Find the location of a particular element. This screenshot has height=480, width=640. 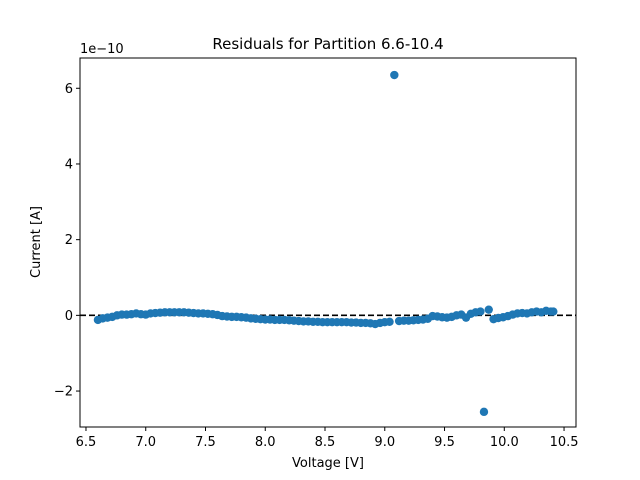

x-tick-label: 9.5 is located at coordinates (444, 442).